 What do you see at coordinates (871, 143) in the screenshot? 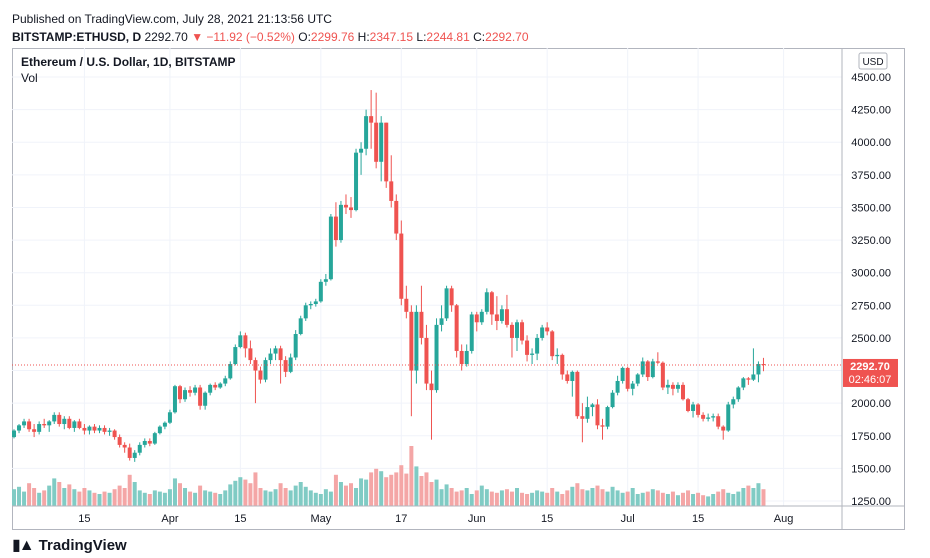
I see `y-tick-label: 4000.00` at bounding box center [871, 143].